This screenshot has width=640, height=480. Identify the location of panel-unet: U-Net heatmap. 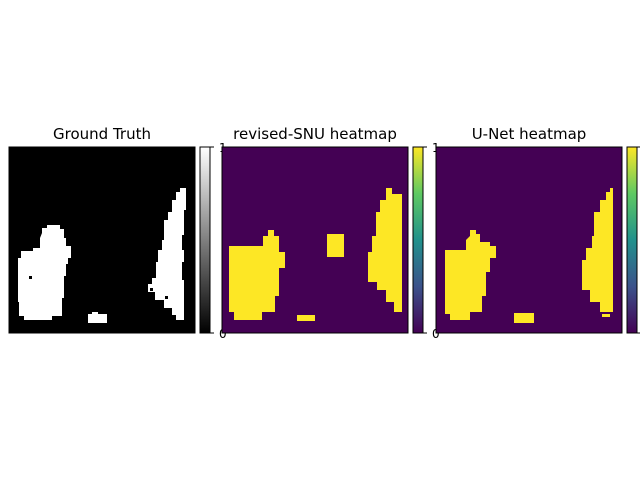
(537, 229).